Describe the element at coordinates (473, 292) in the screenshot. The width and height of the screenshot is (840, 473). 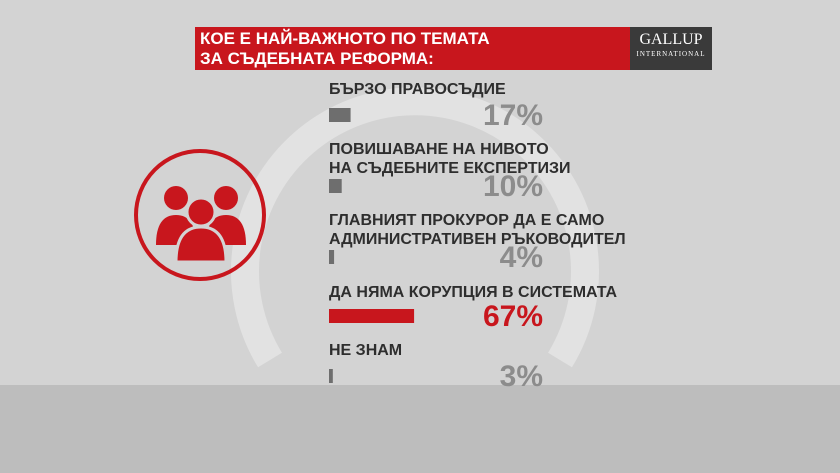
I see `category-label: ДА НЯМА КОРУПЦИЯ В СИСТЕМАТА` at that location.